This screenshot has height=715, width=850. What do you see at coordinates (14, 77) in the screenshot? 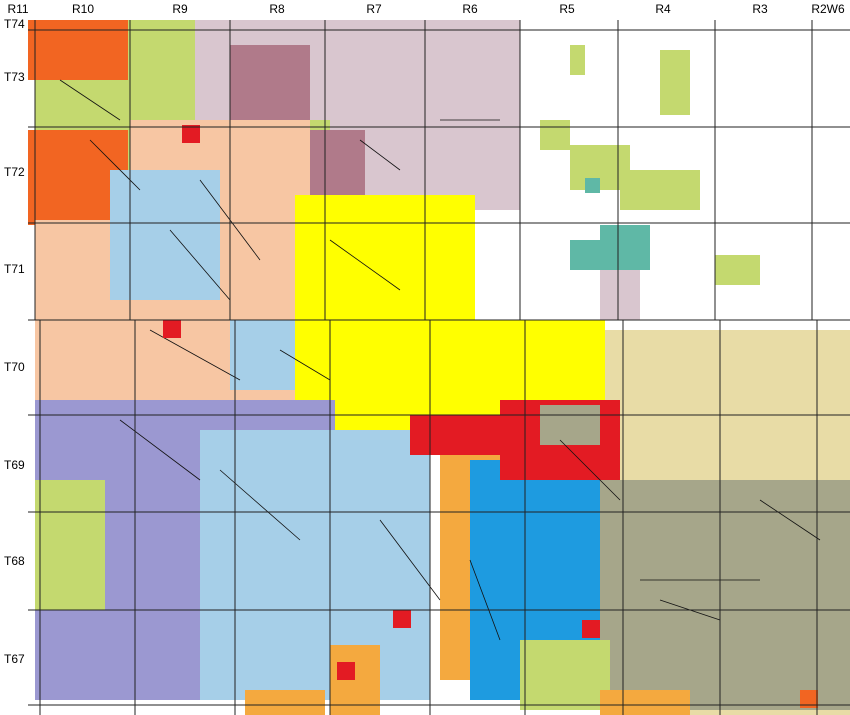
I see `township-label: T73` at bounding box center [14, 77].